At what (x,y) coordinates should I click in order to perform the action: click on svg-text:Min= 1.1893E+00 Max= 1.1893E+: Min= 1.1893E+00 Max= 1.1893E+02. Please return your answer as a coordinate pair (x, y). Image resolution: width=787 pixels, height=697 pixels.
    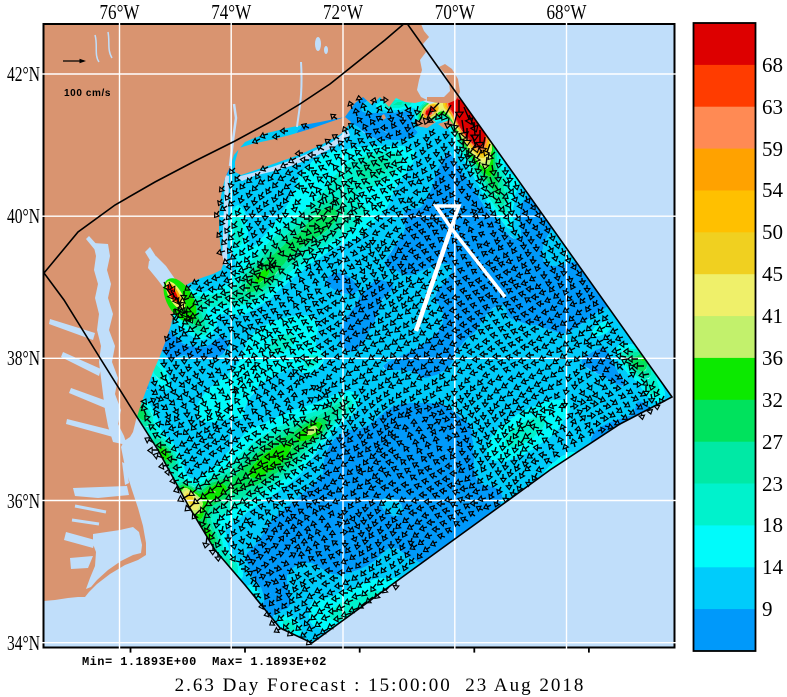
    Looking at the image, I should click on (204, 662).